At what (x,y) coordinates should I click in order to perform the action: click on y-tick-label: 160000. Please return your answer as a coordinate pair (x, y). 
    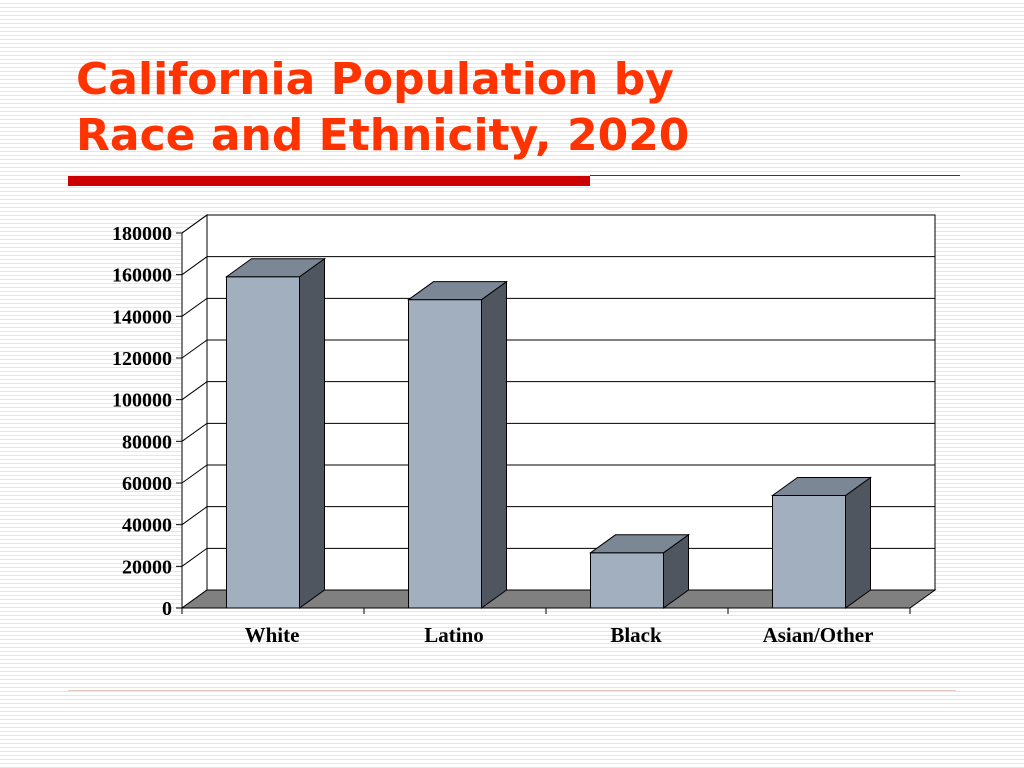
    Looking at the image, I should click on (142, 276).